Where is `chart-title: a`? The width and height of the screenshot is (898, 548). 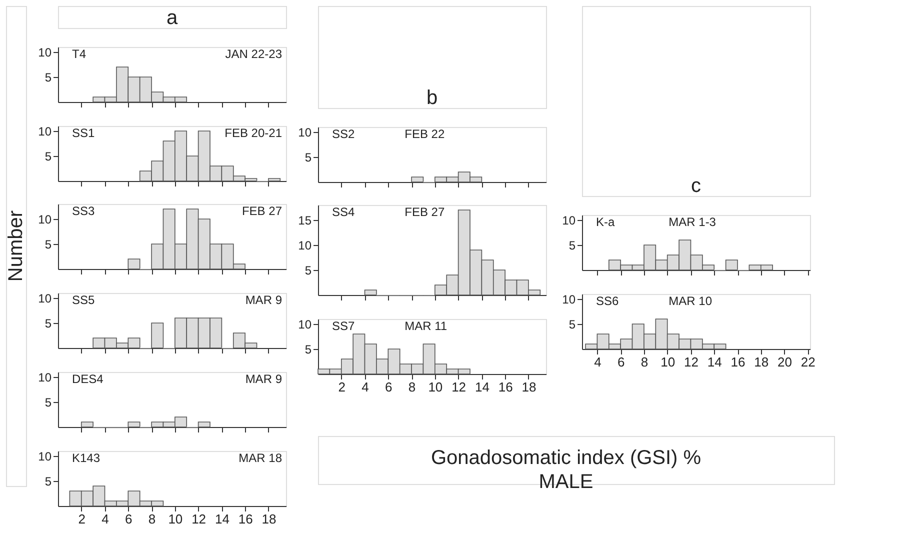 chart-title: a is located at coordinates (172, 18).